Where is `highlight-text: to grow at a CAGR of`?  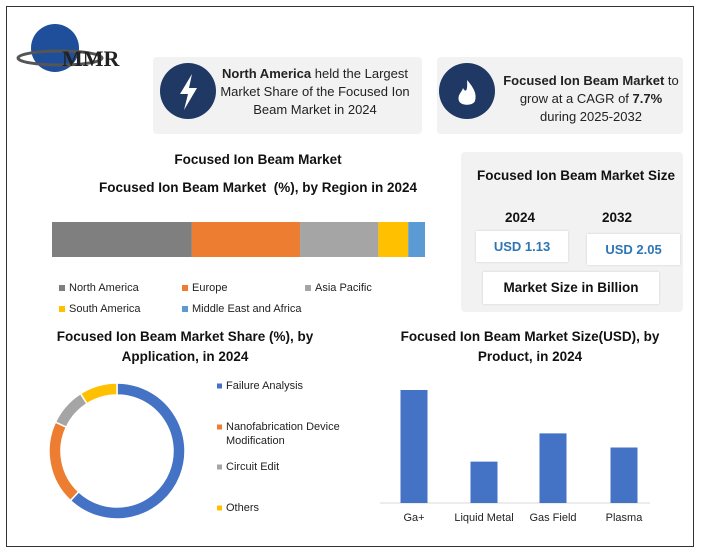 highlight-text: to grow at a CAGR of is located at coordinates (601, 89).